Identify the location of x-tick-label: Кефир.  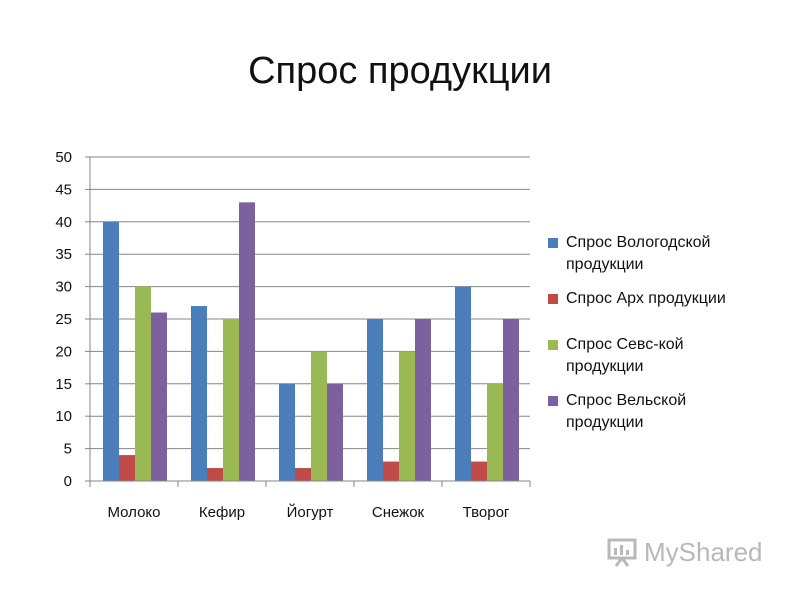
(222, 512).